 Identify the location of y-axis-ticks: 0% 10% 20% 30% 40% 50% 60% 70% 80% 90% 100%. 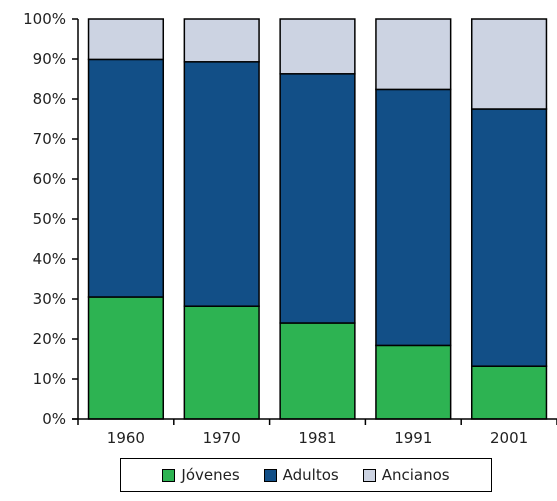
(50, 219).